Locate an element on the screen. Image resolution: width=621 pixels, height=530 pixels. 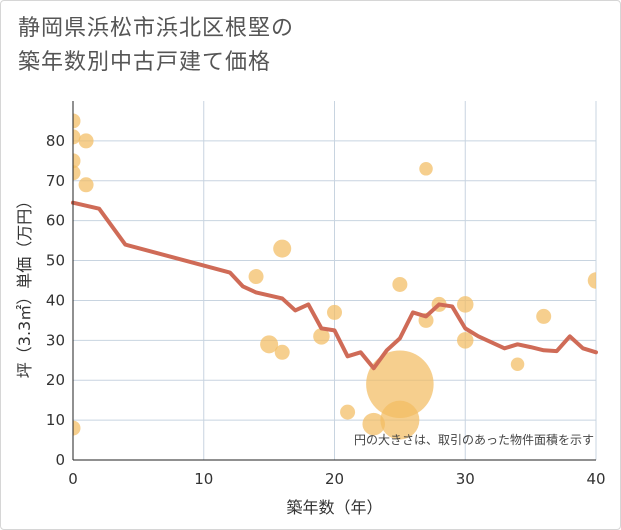
x-tick-label: 40 is located at coordinates (595, 479).